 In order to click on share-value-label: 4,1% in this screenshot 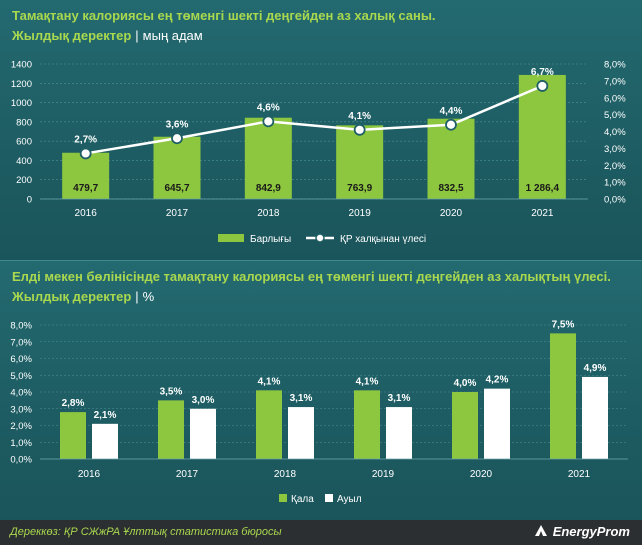, I will do `click(359, 116)`.